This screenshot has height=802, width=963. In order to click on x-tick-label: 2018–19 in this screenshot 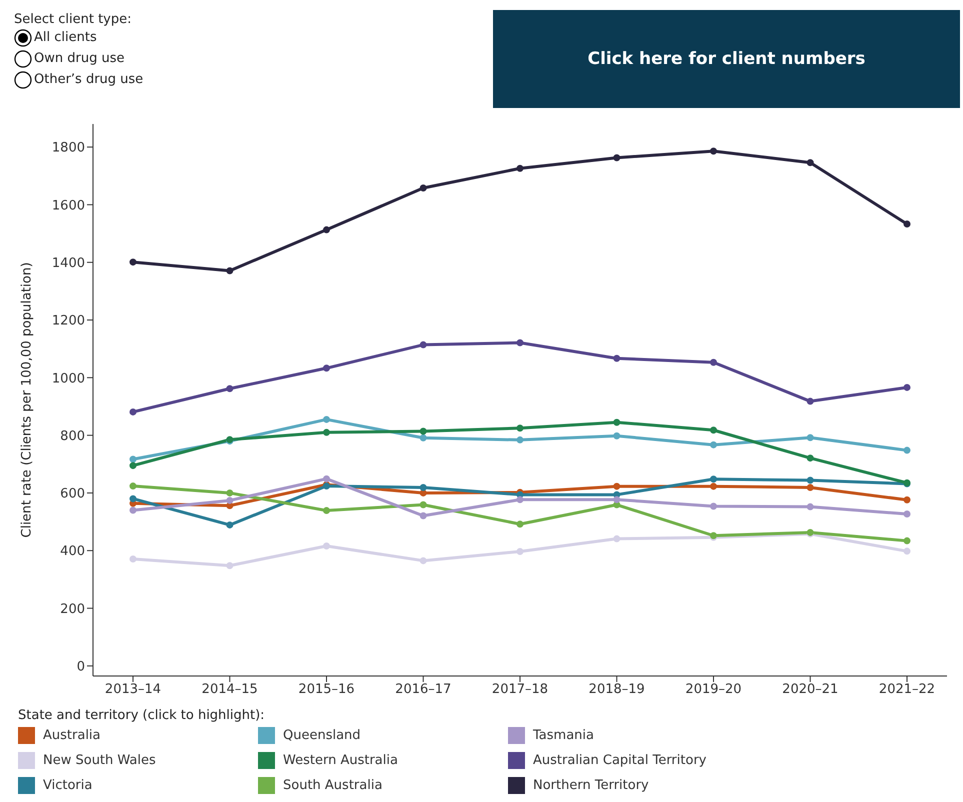, I will do `click(616, 690)`.